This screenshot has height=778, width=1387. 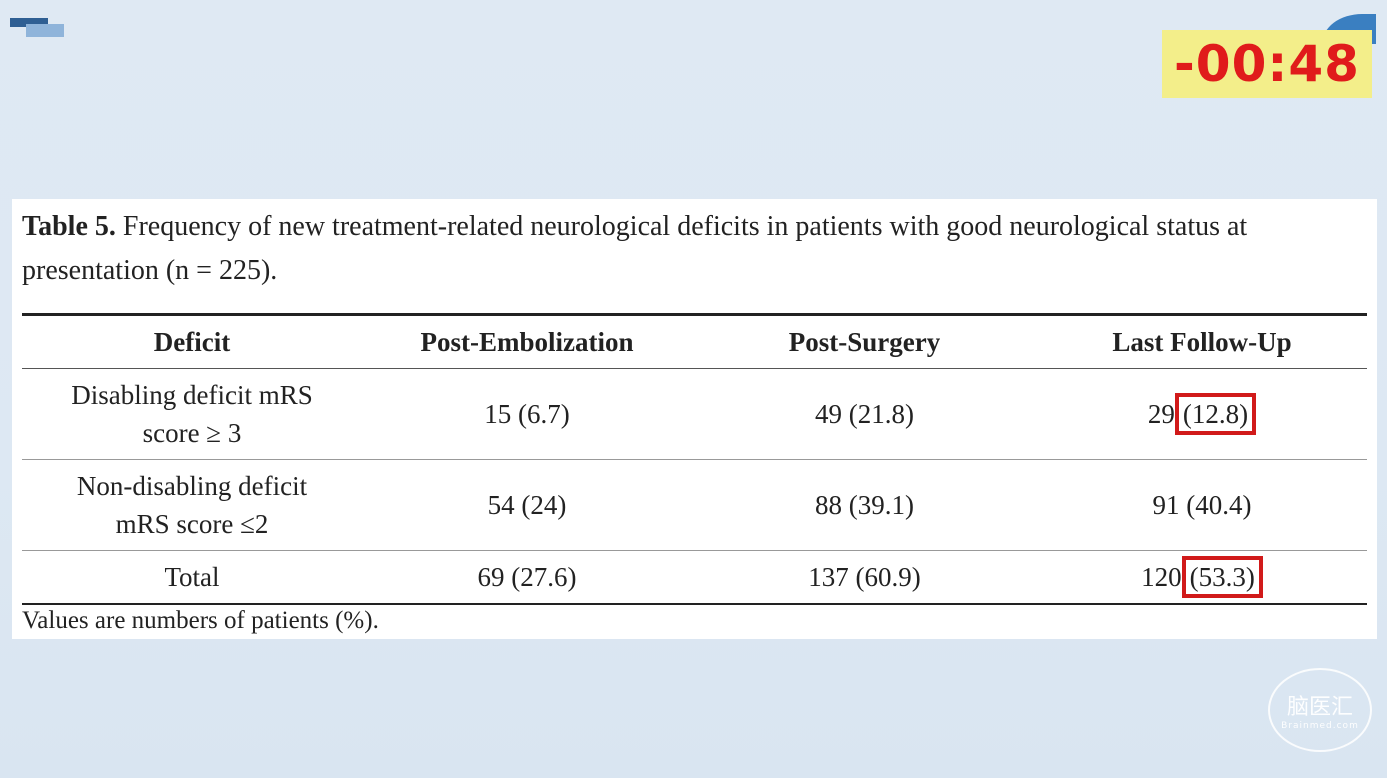 I want to click on cell-deficit: Disabling deficit mRS score ≥ 3, so click(x=192, y=414).